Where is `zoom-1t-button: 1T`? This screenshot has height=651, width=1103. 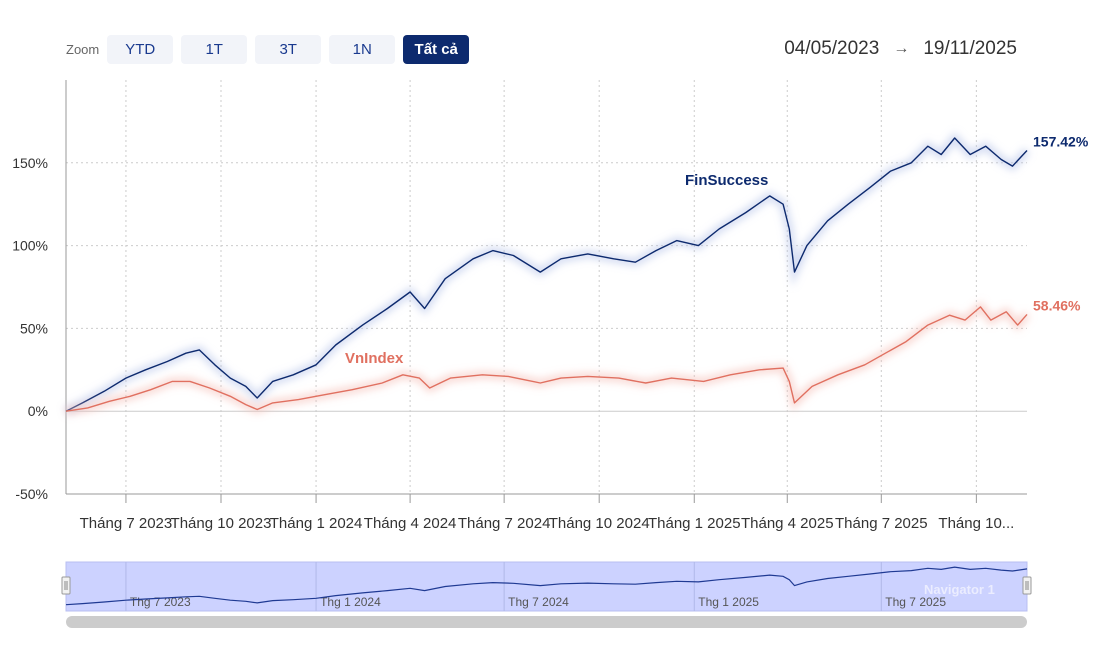
zoom-1t-button: 1T is located at coordinates (214, 49).